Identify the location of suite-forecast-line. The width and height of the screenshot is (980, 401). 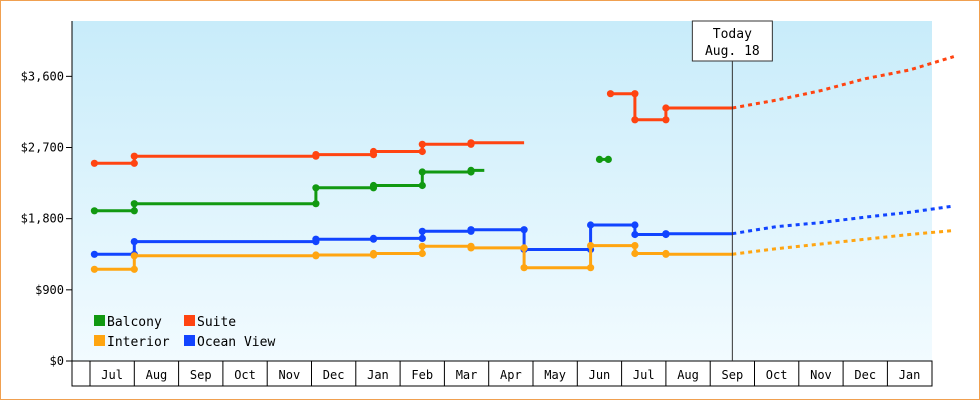
(843, 82).